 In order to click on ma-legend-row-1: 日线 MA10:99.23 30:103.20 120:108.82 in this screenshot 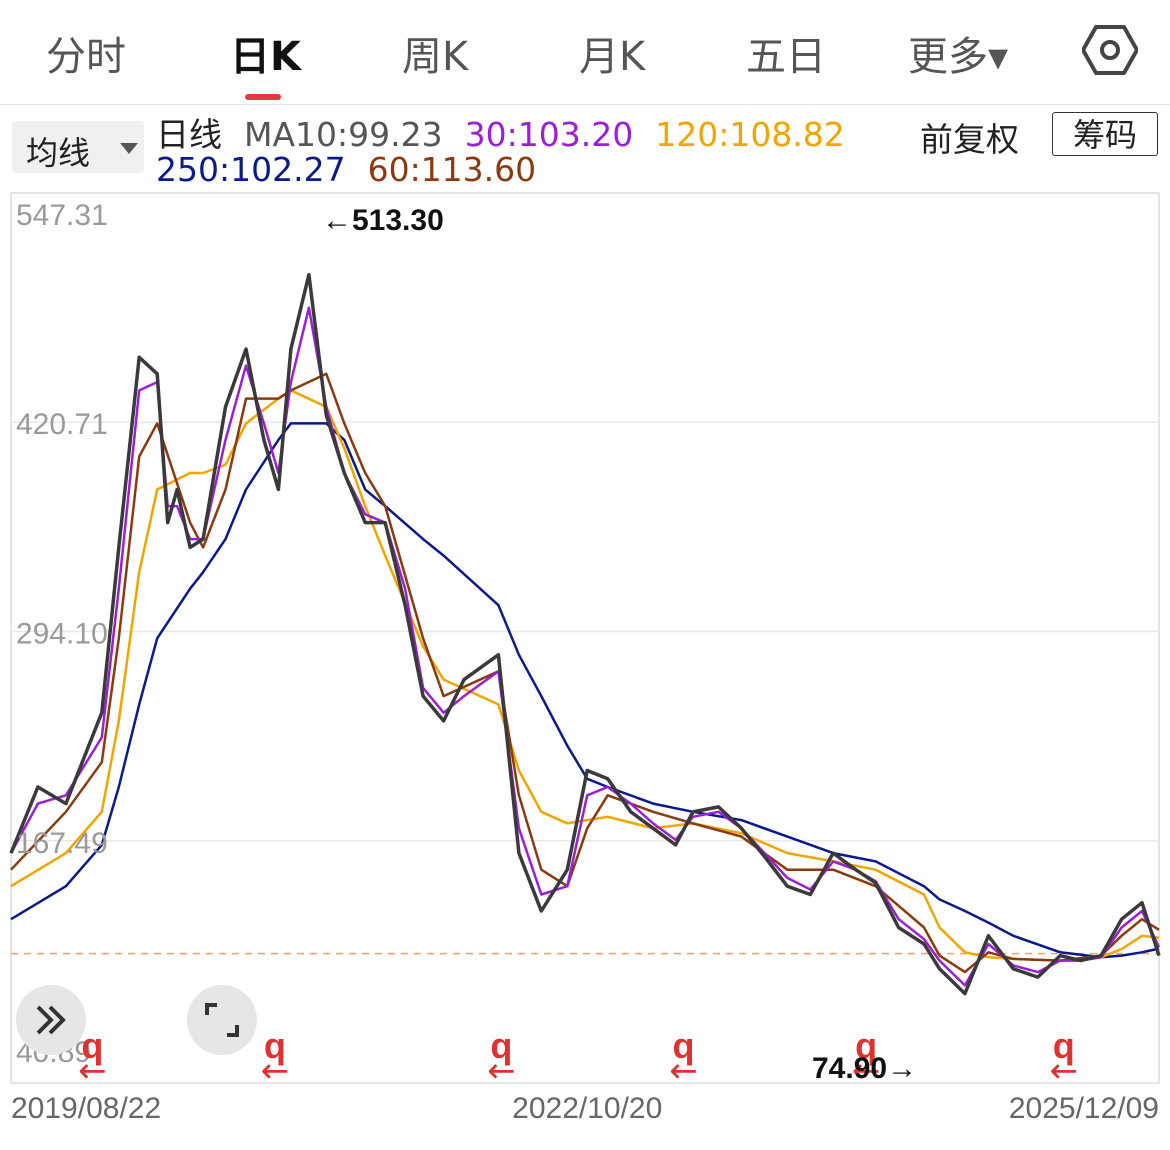, I will do `click(511, 132)`.